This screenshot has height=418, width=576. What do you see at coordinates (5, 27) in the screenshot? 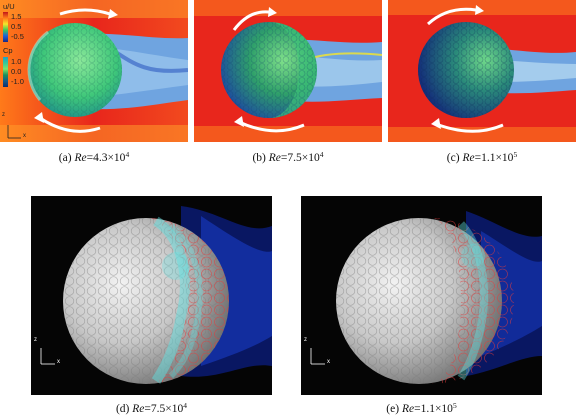
I see `legend-velocity-bar` at bounding box center [5, 27].